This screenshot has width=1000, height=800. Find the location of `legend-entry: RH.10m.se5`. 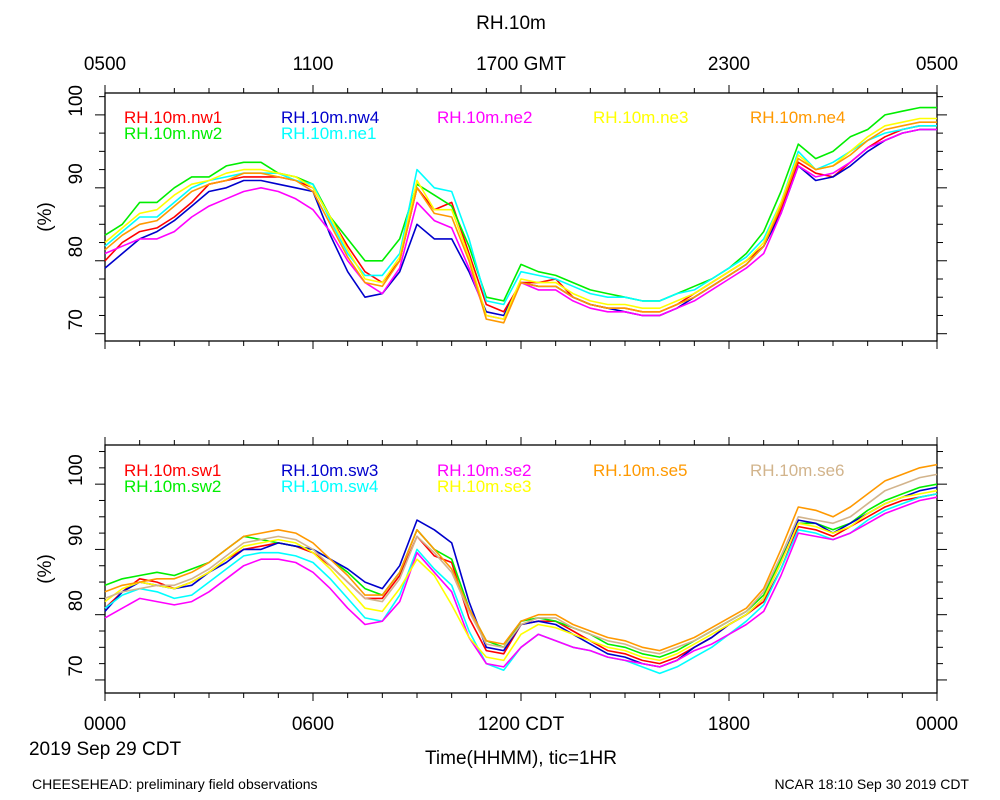

legend-entry: RH.10m.se5 is located at coordinates (640, 470).